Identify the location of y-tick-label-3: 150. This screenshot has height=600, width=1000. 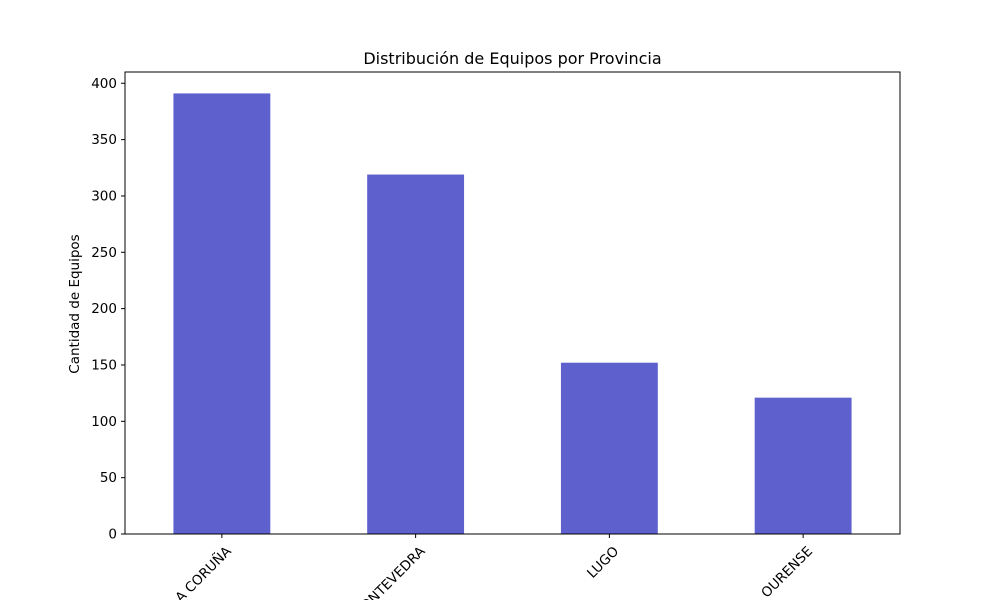
(104, 365).